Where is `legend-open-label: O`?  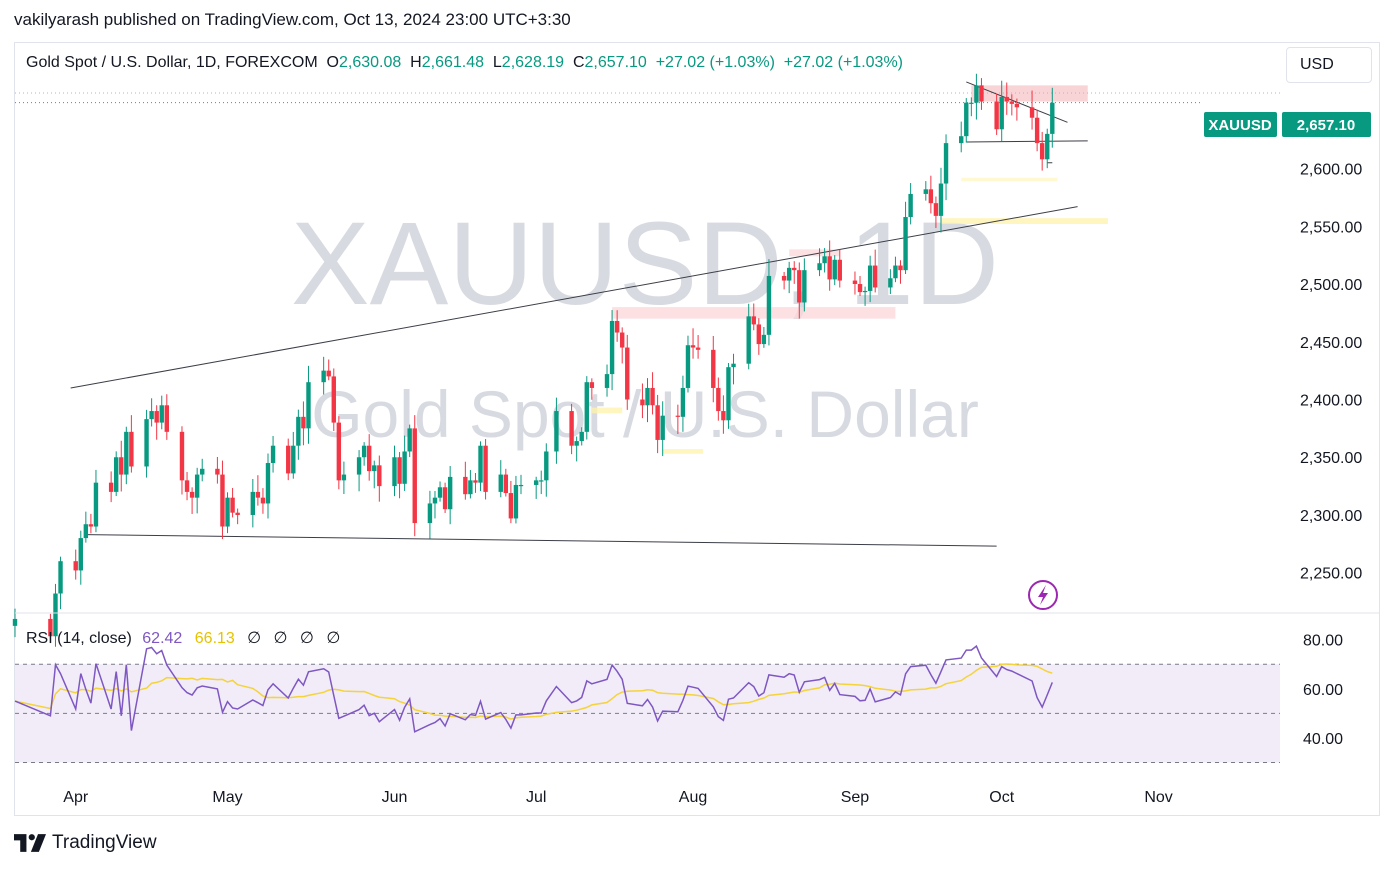
legend-open-label: O is located at coordinates (332, 62).